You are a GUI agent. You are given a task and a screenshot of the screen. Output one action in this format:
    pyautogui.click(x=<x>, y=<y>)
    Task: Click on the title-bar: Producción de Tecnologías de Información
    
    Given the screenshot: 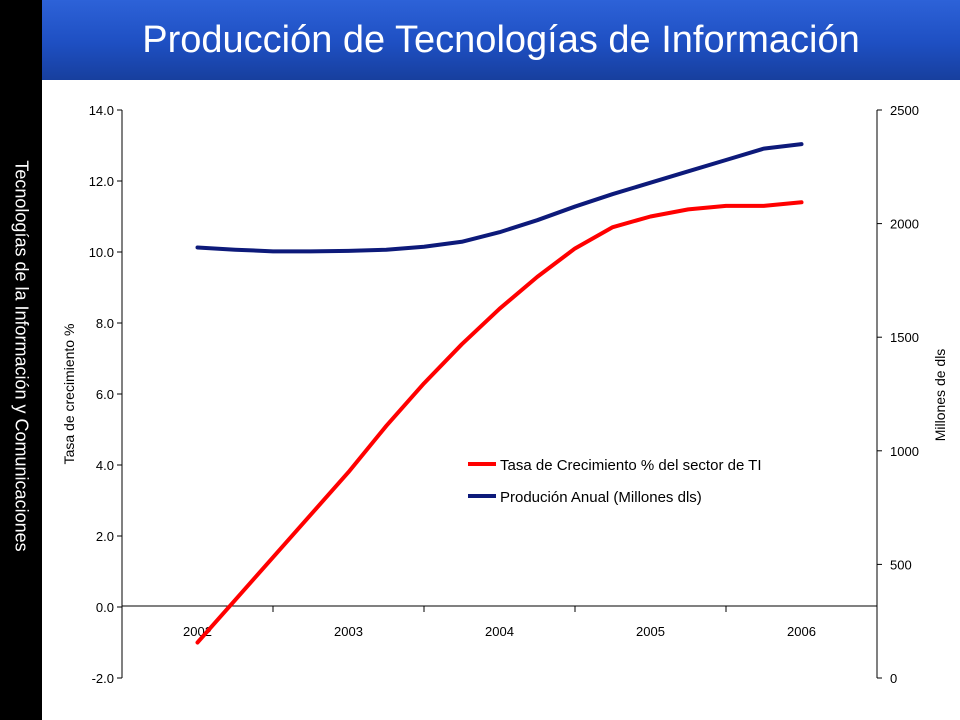 What is the action you would take?
    pyautogui.click(x=501, y=40)
    